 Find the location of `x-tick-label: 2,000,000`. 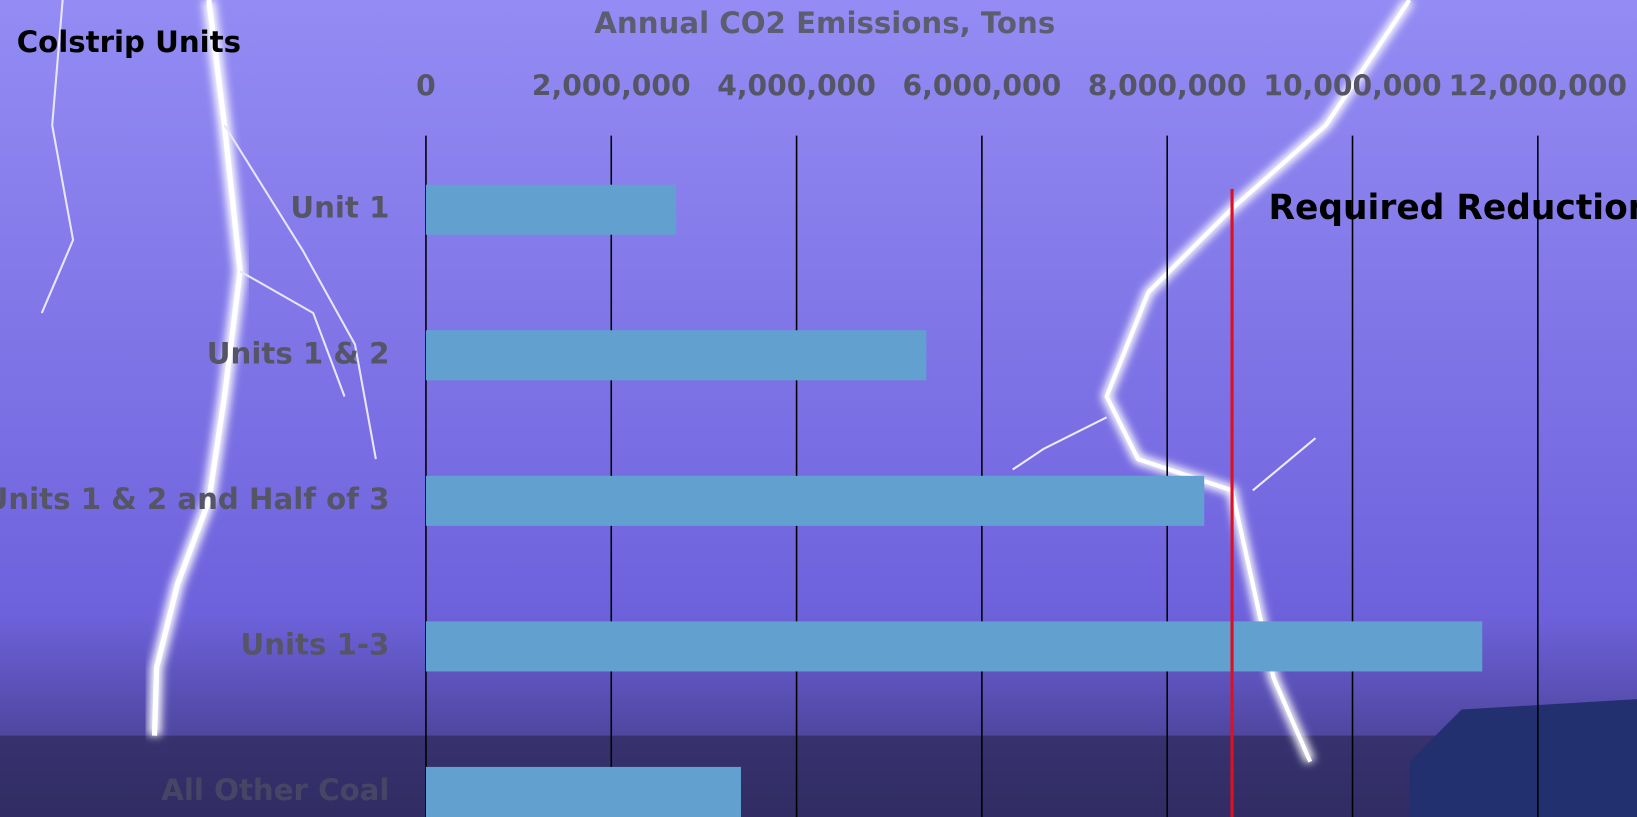

x-tick-label: 2,000,000 is located at coordinates (611, 86).